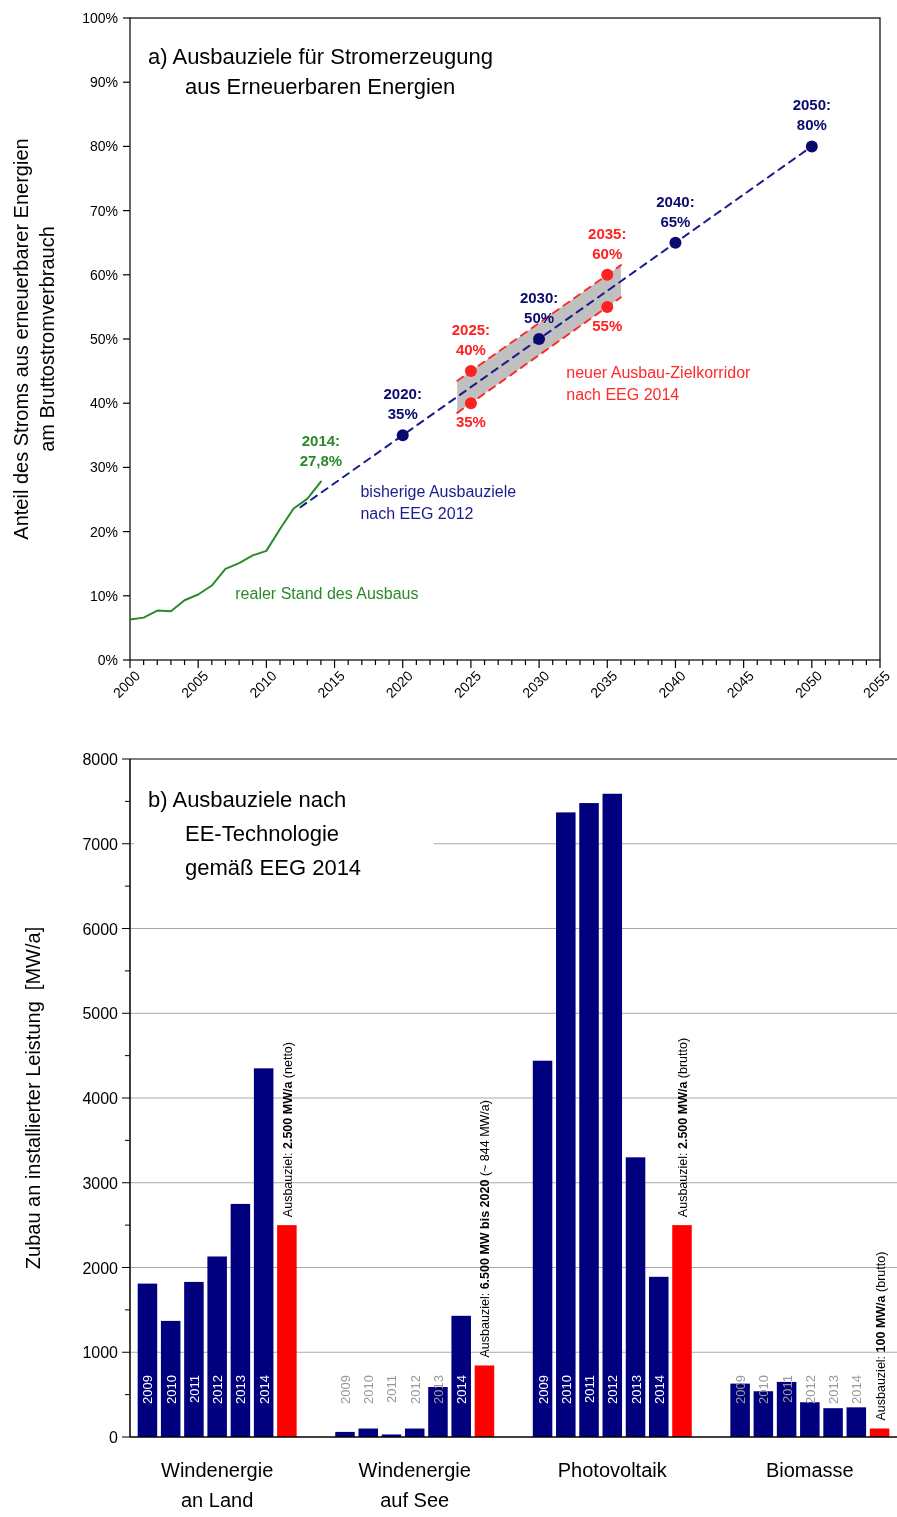 The width and height of the screenshot is (897, 1517). What do you see at coordinates (414, 1485) in the screenshot?
I see `x-tick-label: Windenergie auf See` at bounding box center [414, 1485].